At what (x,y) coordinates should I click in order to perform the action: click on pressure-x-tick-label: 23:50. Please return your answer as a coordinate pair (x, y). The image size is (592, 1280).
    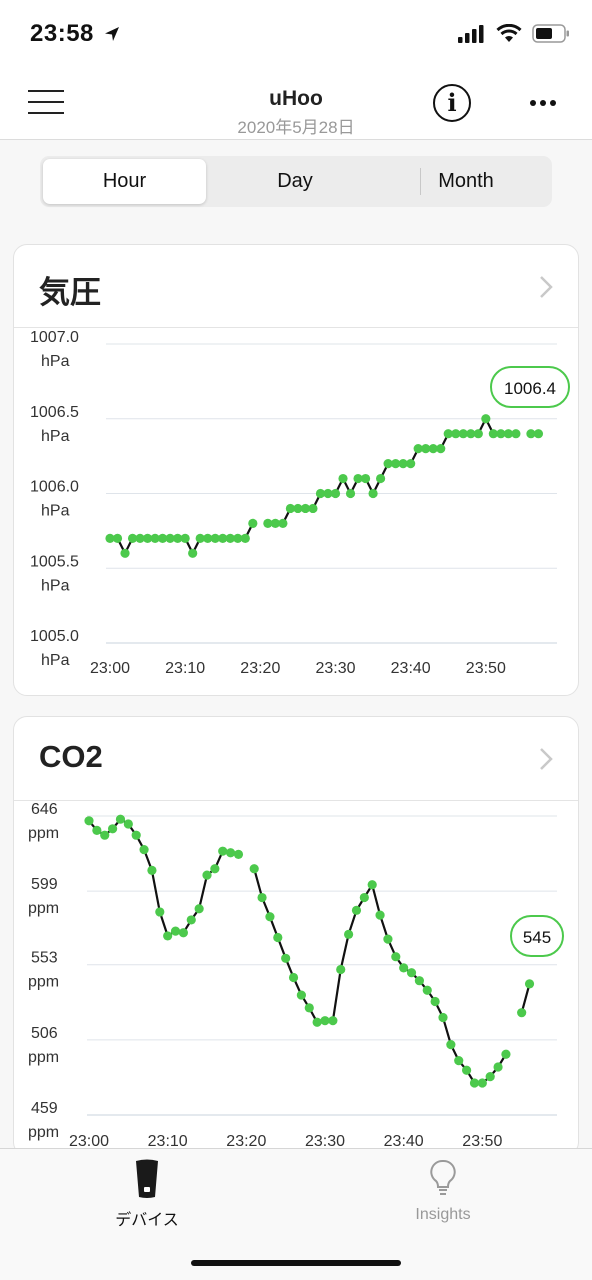
    Looking at the image, I should click on (486, 668).